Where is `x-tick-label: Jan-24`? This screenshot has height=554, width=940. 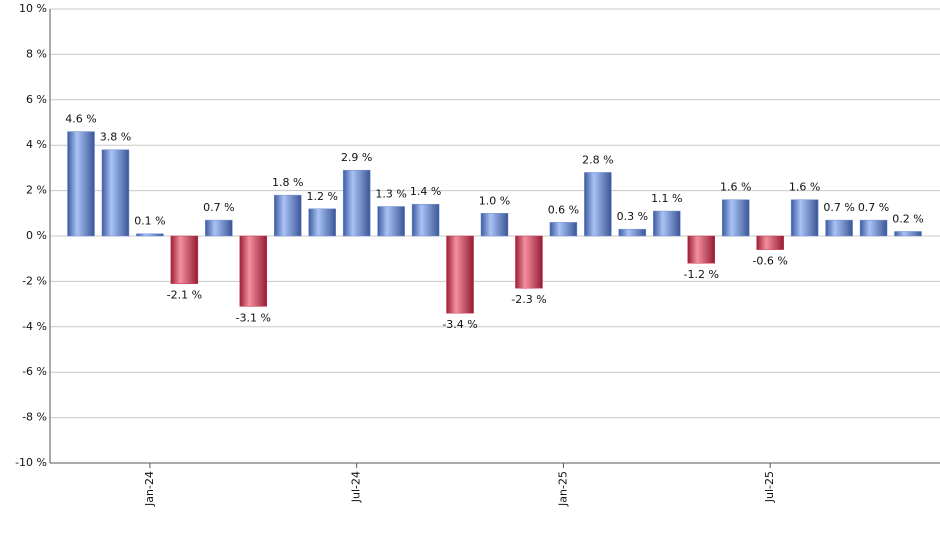
x-tick-label: Jan-24 is located at coordinates (149, 489).